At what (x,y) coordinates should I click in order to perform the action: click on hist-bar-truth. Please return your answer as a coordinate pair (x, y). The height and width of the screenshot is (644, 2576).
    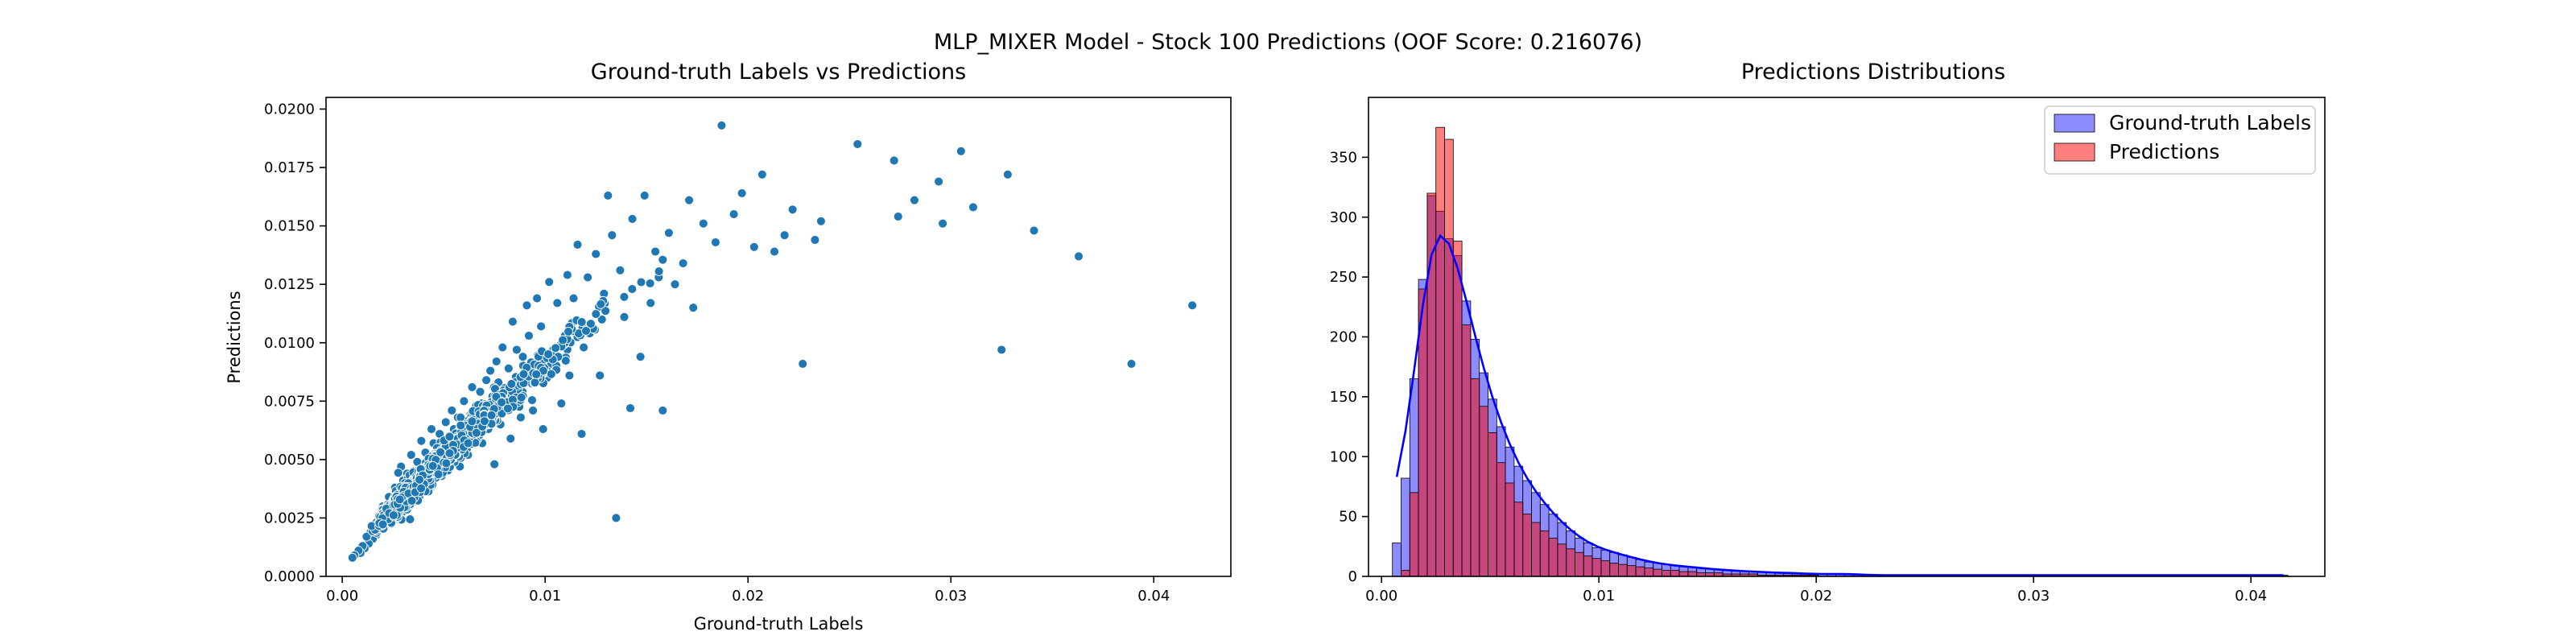
    Looking at the image, I should click on (1405, 527).